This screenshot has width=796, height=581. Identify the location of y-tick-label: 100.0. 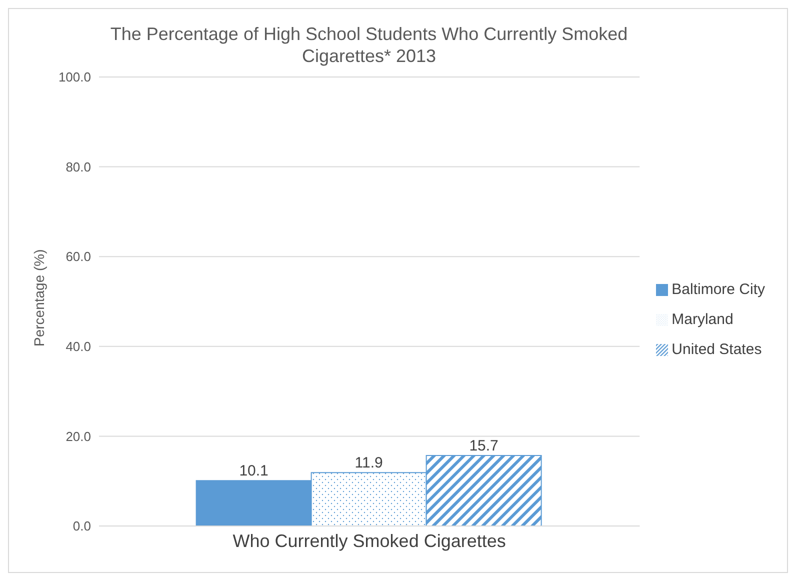
(74, 77).